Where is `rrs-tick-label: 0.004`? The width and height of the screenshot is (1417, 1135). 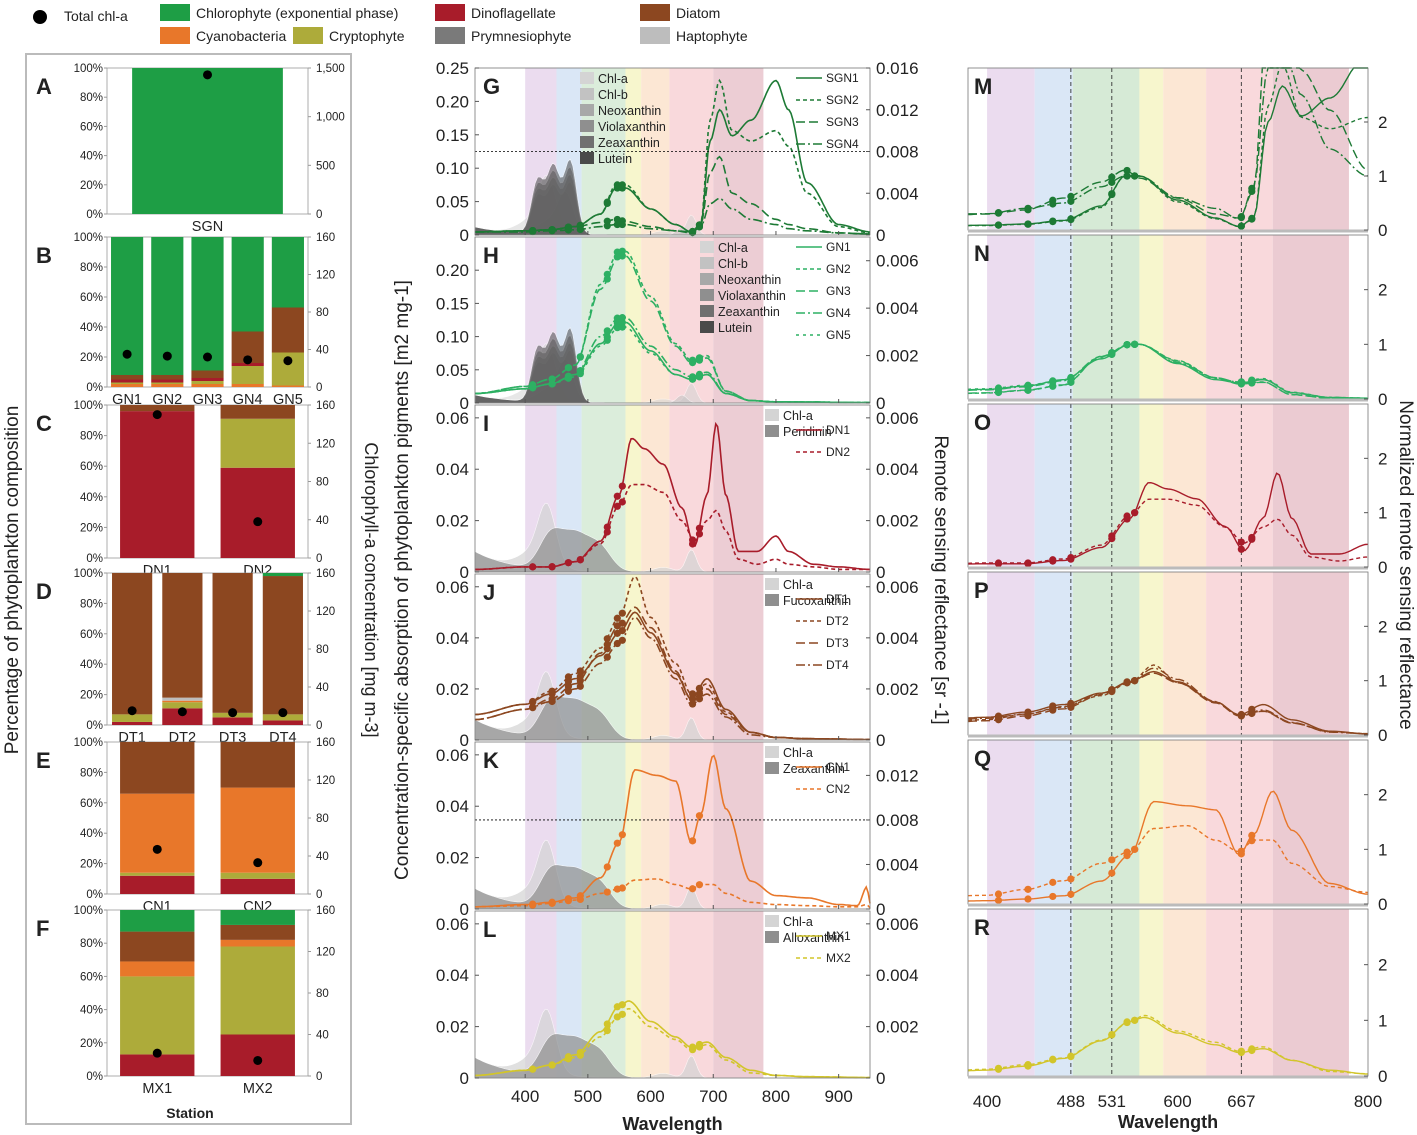 rrs-tick-label: 0.004 is located at coordinates (897, 469).